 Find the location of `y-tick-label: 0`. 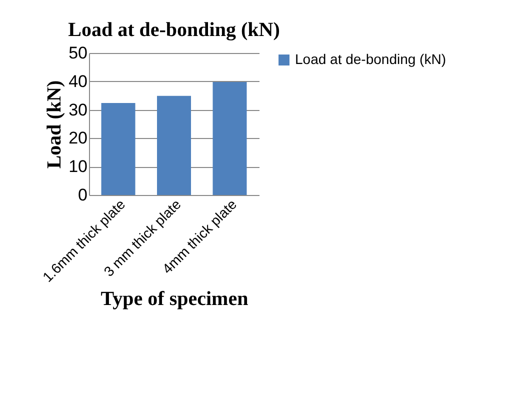

y-tick-label: 0 is located at coordinates (83, 195).